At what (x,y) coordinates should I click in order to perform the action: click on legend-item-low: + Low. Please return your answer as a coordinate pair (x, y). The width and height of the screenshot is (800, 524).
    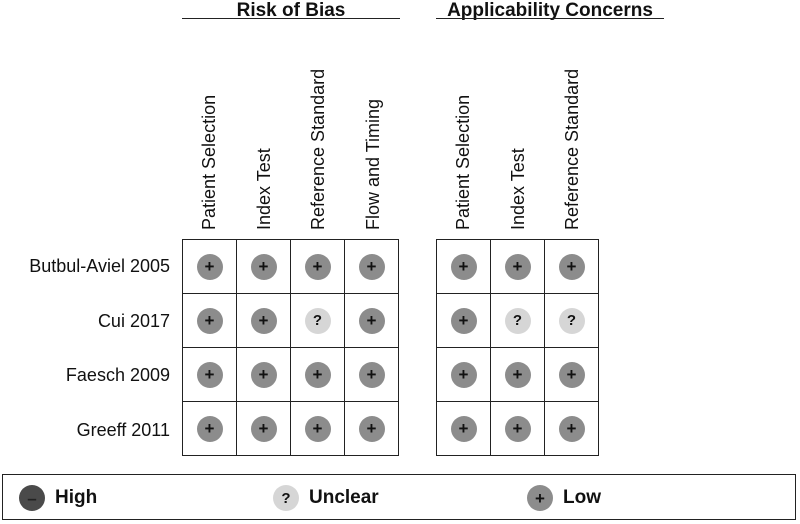
    Looking at the image, I should click on (564, 498).